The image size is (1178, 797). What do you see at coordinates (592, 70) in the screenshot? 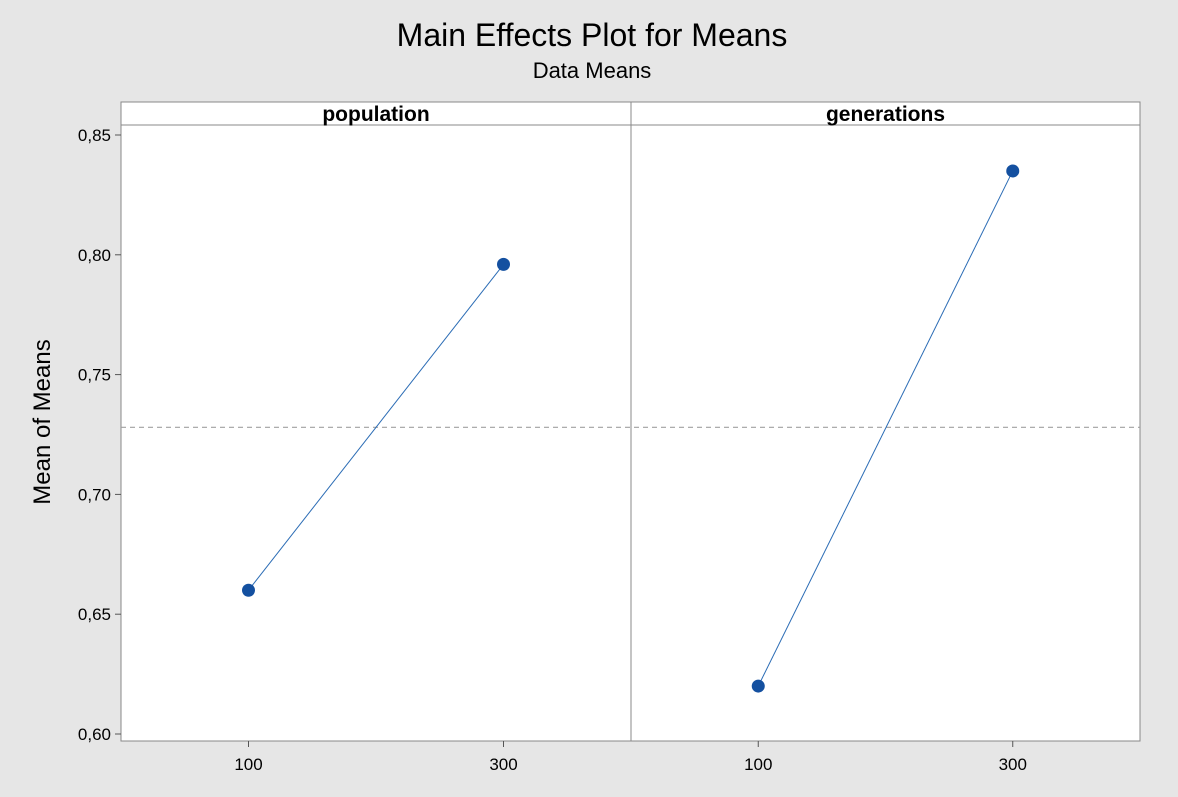
I see `chart-subtitle: Data Means` at bounding box center [592, 70].